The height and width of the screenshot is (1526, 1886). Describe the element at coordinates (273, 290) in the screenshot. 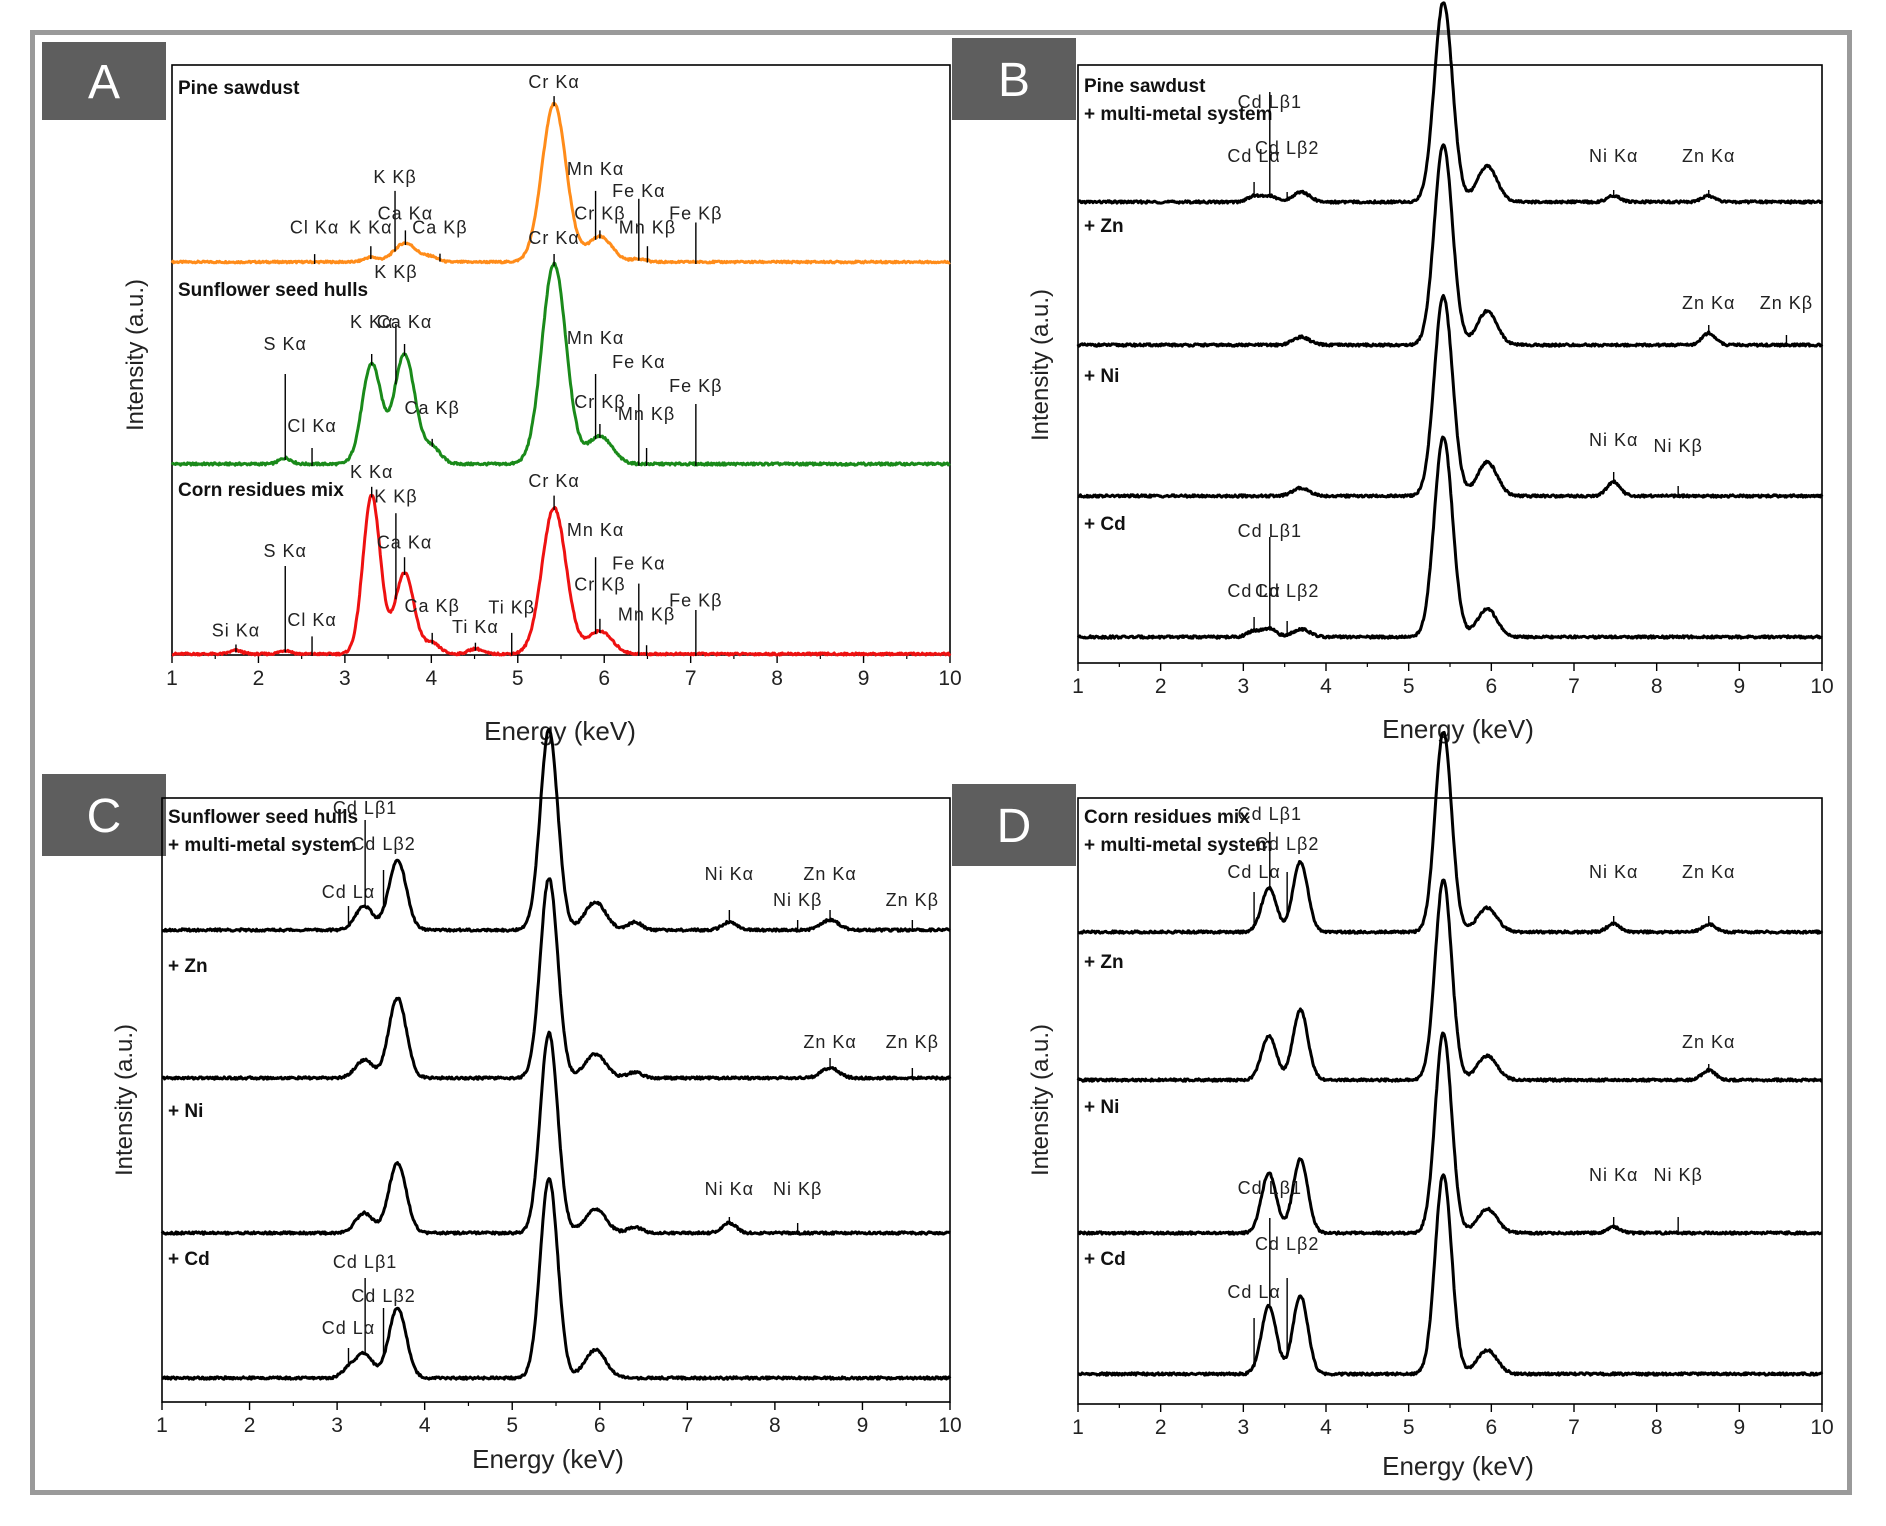

I see `series-name: Sunflower seed hulls` at that location.